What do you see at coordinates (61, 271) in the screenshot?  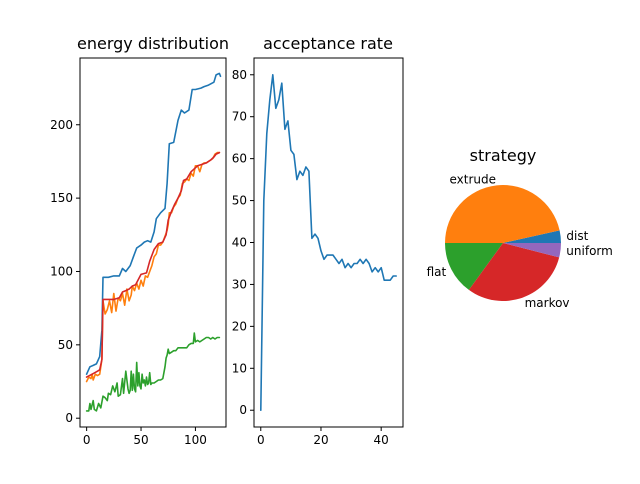 I see `energy-y-tick-label: 100` at bounding box center [61, 271].